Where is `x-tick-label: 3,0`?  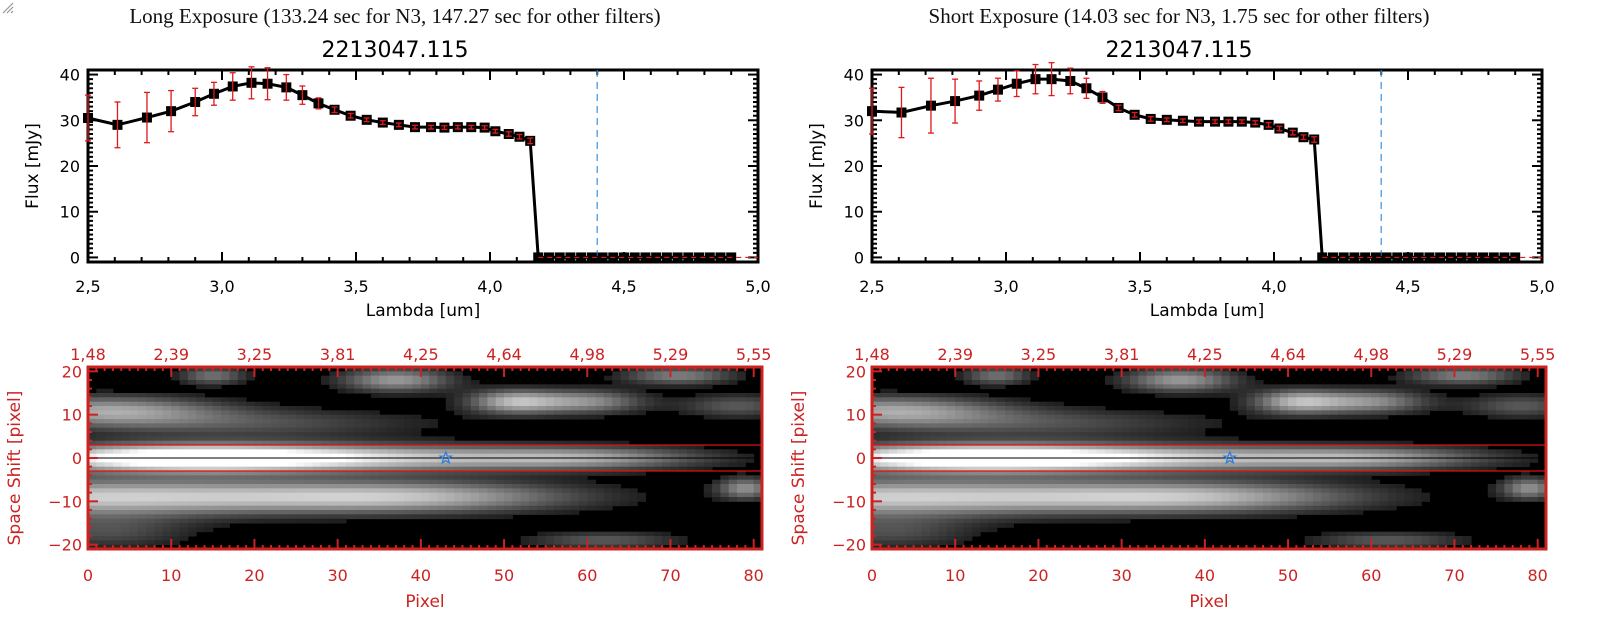 x-tick-label: 3,0 is located at coordinates (1005, 286).